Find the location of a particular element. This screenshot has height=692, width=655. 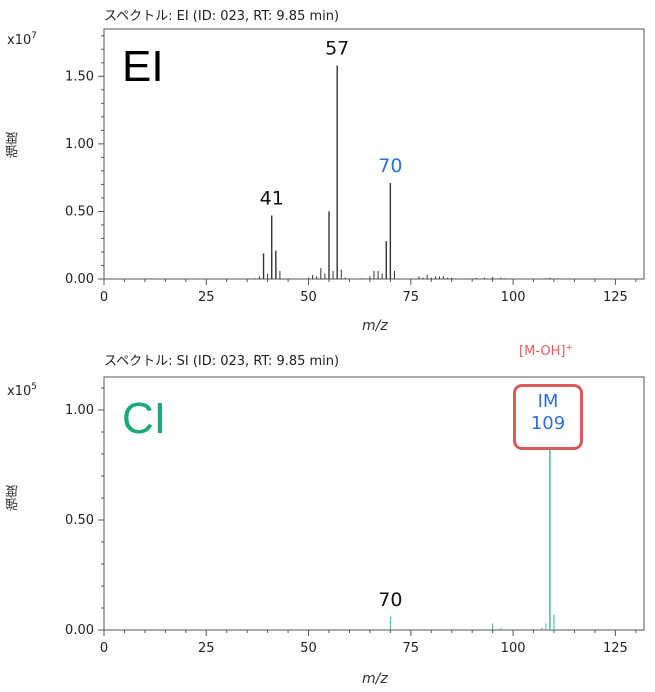

y-scale-factor: x107 is located at coordinates (22, 39).